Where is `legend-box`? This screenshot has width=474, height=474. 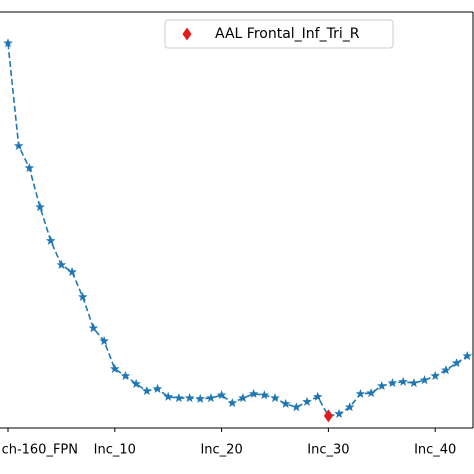 legend-box is located at coordinates (279, 34).